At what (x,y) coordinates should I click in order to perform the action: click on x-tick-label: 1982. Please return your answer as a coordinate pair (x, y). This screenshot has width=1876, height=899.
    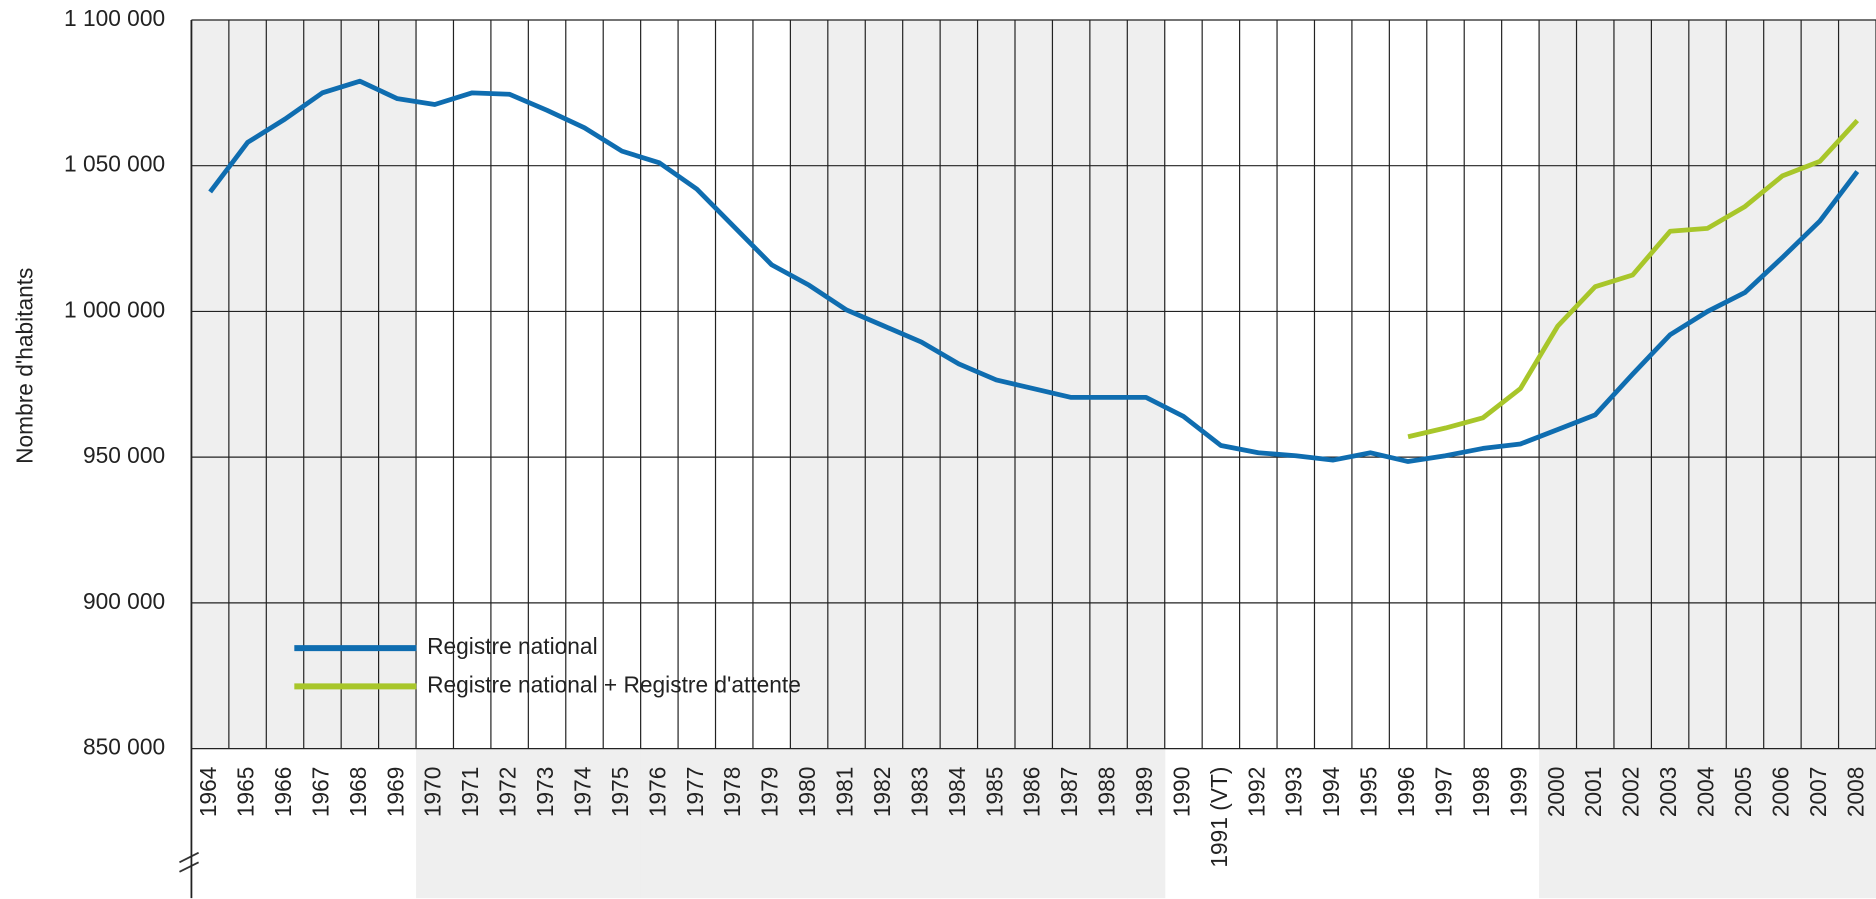
    Looking at the image, I should click on (882, 792).